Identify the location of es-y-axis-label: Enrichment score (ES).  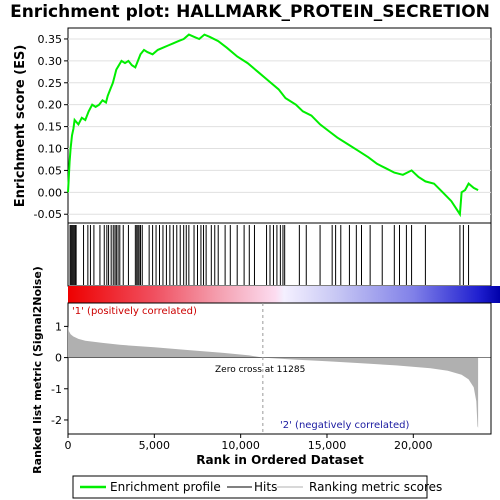
(20, 126).